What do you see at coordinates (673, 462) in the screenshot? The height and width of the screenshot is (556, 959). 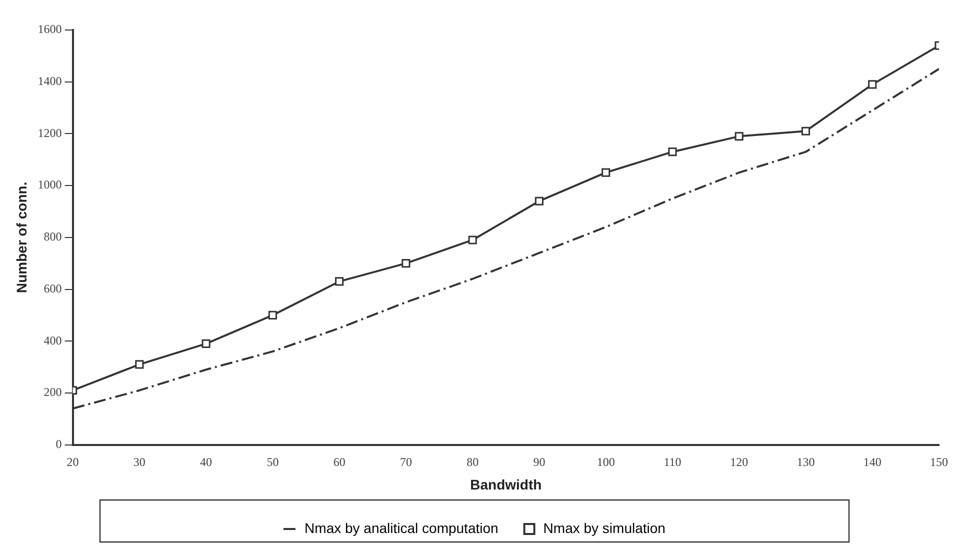 I see `x-tick-label: 110` at bounding box center [673, 462].